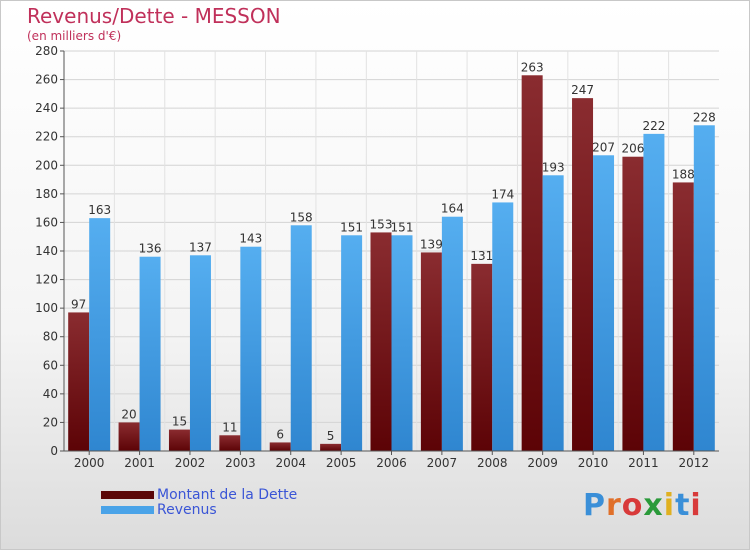 Image resolution: width=750 pixels, height=550 pixels. Describe the element at coordinates (139, 463) in the screenshot. I see `x-tick-label: 2001` at that location.